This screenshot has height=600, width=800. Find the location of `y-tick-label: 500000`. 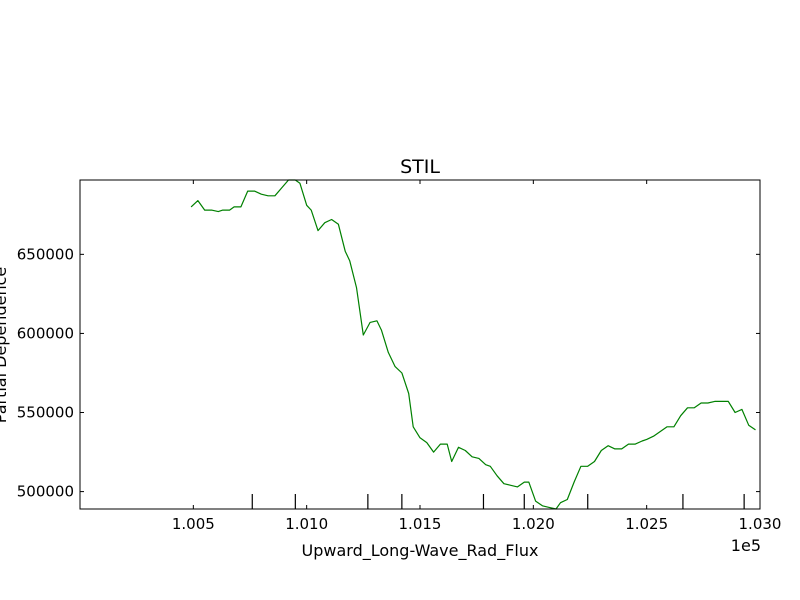

y-tick-label: 500000 is located at coordinates (45, 492).